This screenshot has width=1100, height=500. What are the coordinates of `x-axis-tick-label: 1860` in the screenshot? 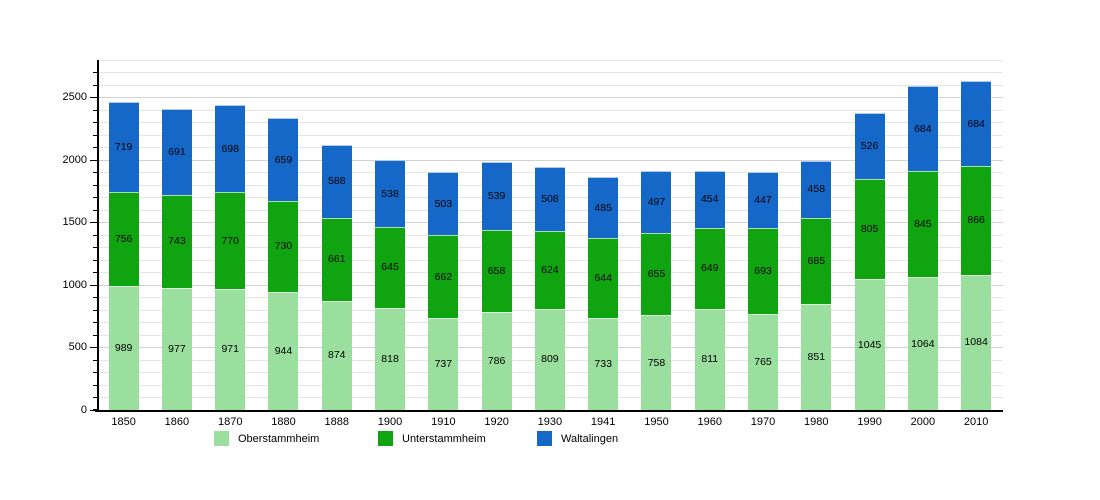 It's located at (177, 422).